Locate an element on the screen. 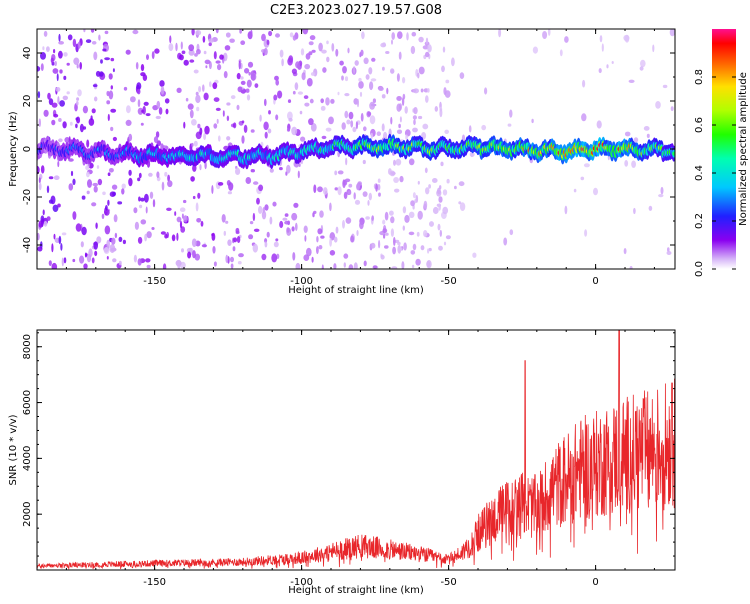 The width and height of the screenshot is (750, 604). snr-y-label: SNR (10 * v/v) is located at coordinates (13, 449).